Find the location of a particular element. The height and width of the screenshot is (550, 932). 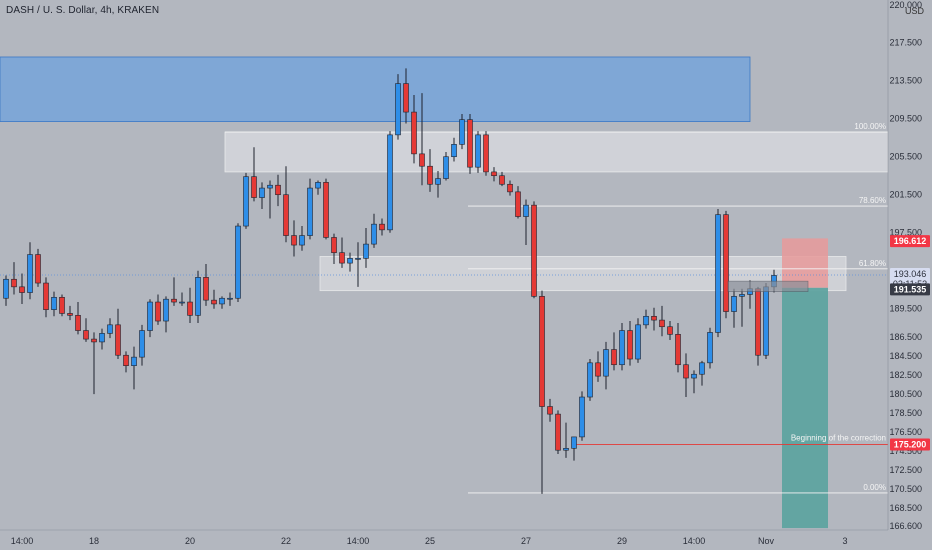

entry-price-tag is located at coordinates (910, 289).